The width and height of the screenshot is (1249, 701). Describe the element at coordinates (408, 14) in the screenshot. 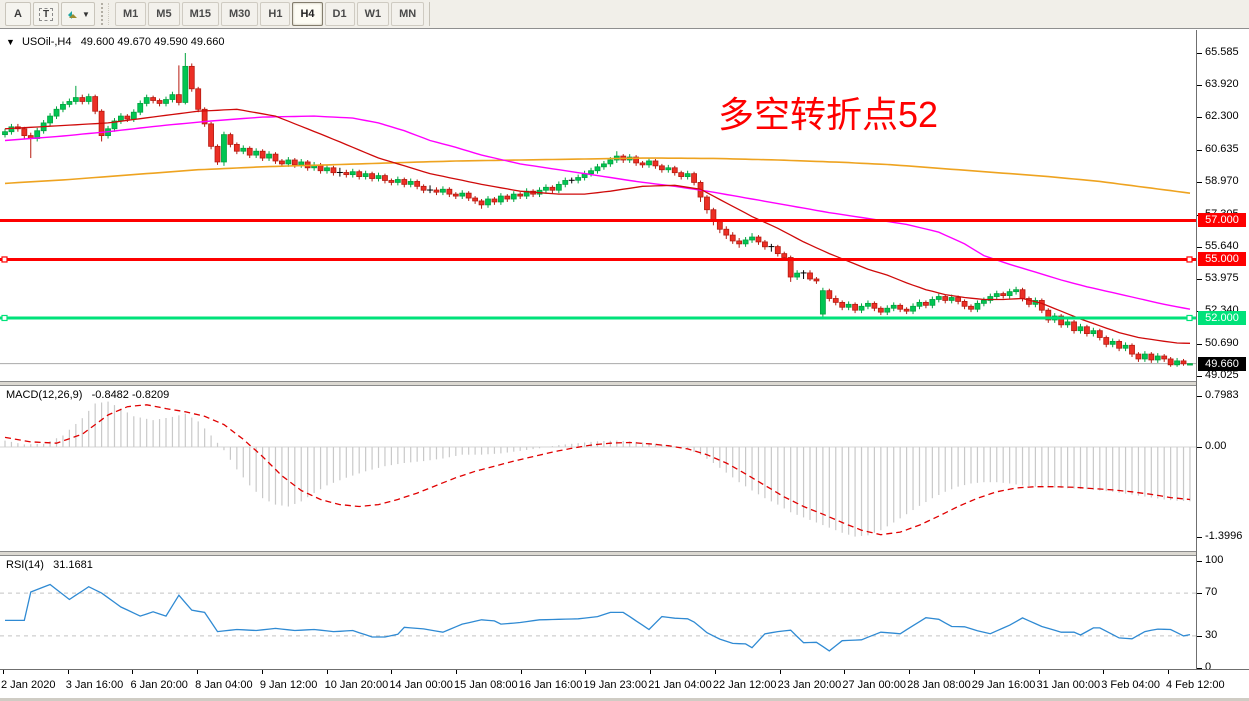

I see `timeframe-button-mn: MN` at that location.